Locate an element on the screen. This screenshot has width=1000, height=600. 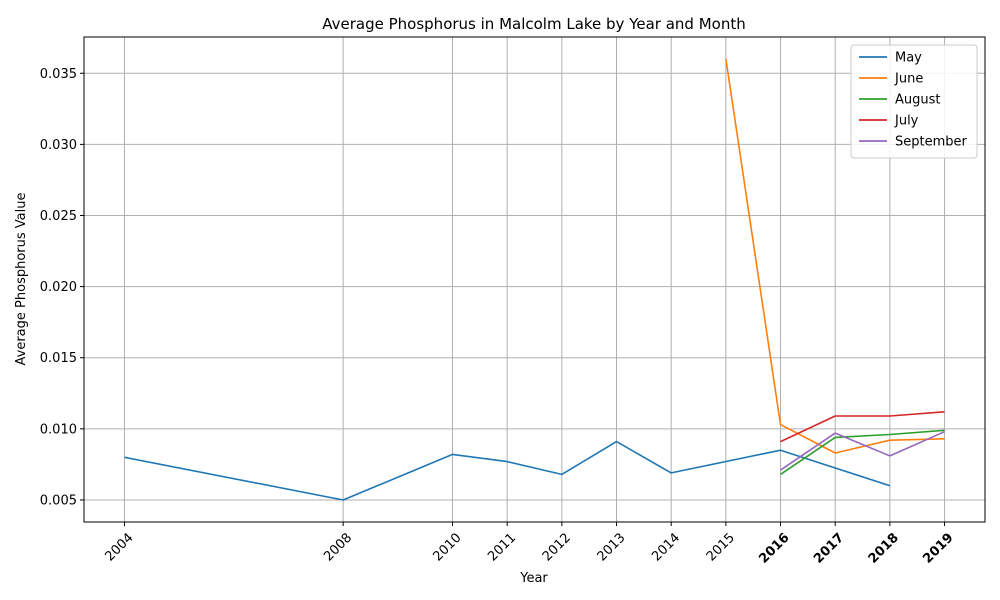
y-axis-ticks: 0.005 0.010 0.015 0.020 0.025 0.030 0.035 is located at coordinates (62, 287).